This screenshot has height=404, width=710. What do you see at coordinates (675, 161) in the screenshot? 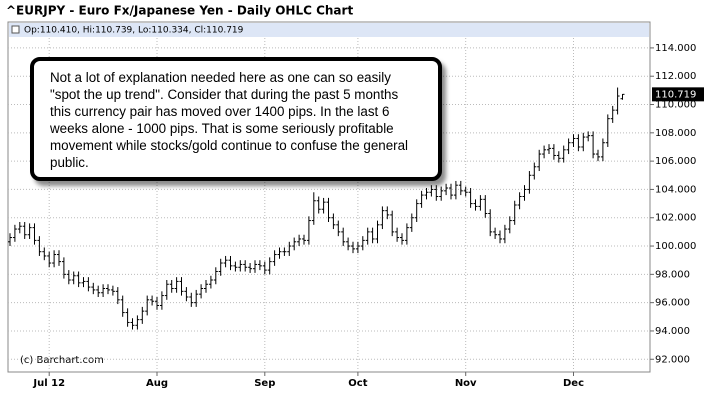
I see `y-tick-label: 106.000` at bounding box center [675, 161].